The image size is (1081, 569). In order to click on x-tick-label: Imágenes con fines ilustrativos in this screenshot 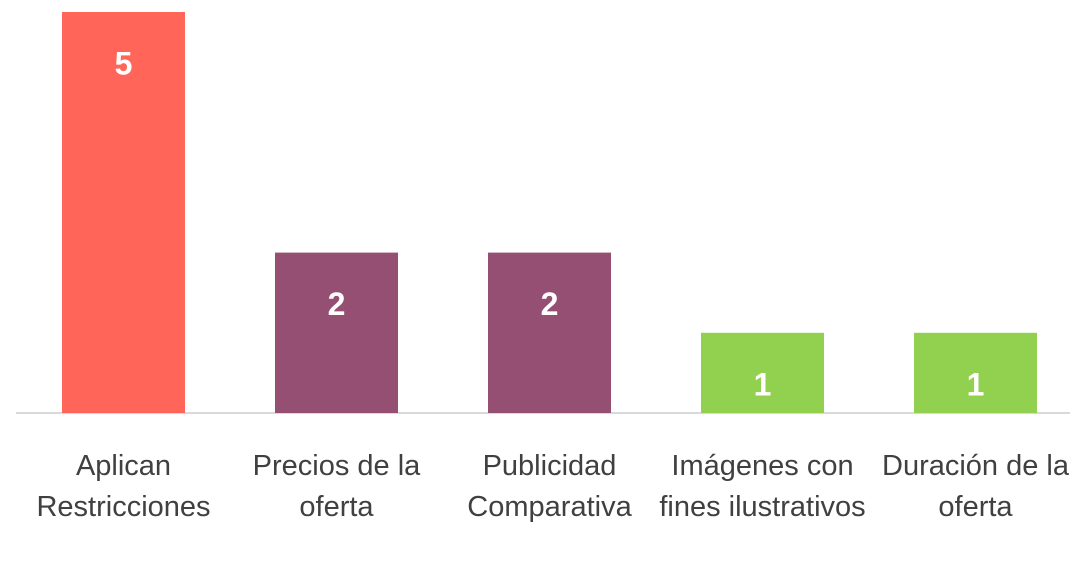, I will do `click(762, 486)`.